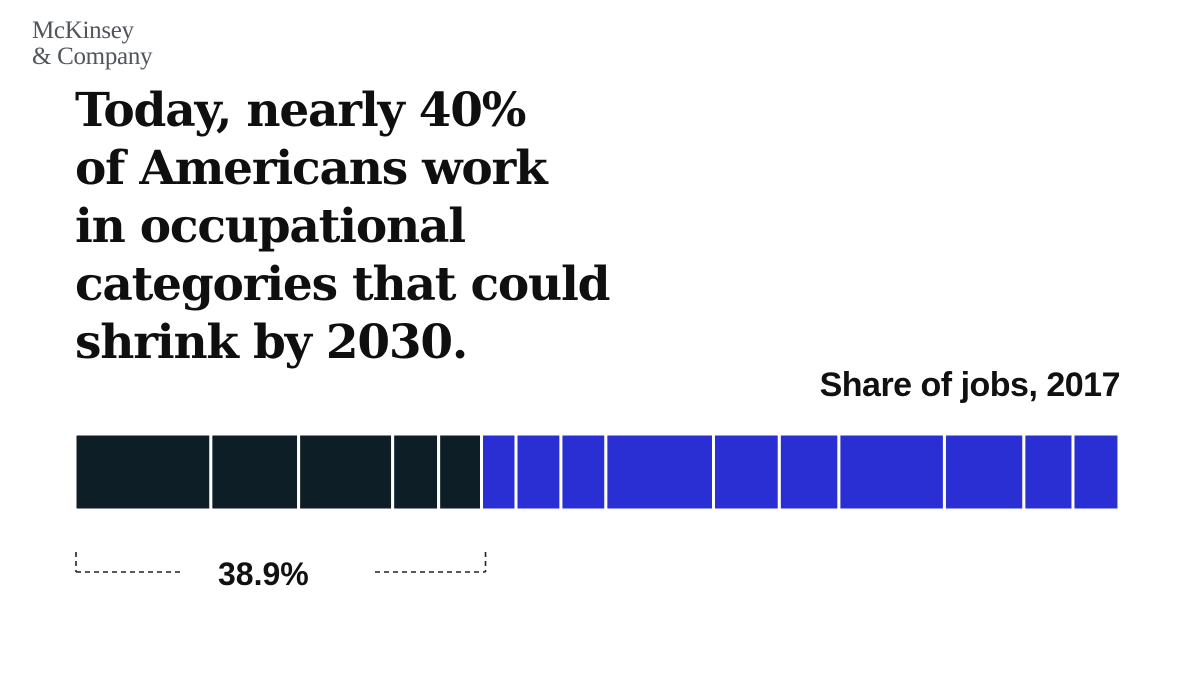 Image resolution: width=1200 pixels, height=675 pixels. What do you see at coordinates (343, 284) in the screenshot?
I see `headline-line: categories that could` at bounding box center [343, 284].